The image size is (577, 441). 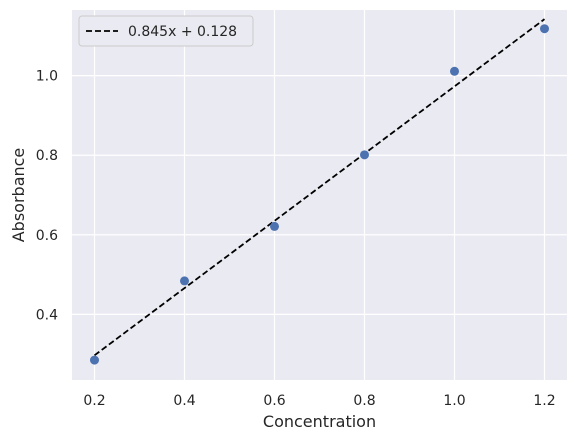 What do you see at coordinates (94, 401) in the screenshot?
I see `x-tick-label: 0.2` at bounding box center [94, 401].